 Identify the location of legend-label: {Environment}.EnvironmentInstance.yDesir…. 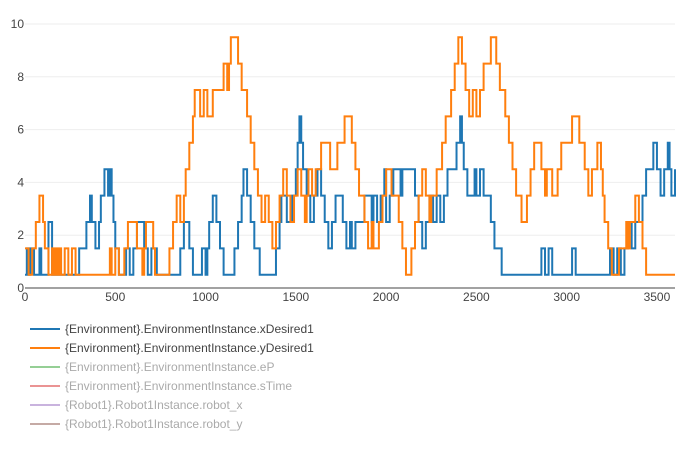
(189, 347).